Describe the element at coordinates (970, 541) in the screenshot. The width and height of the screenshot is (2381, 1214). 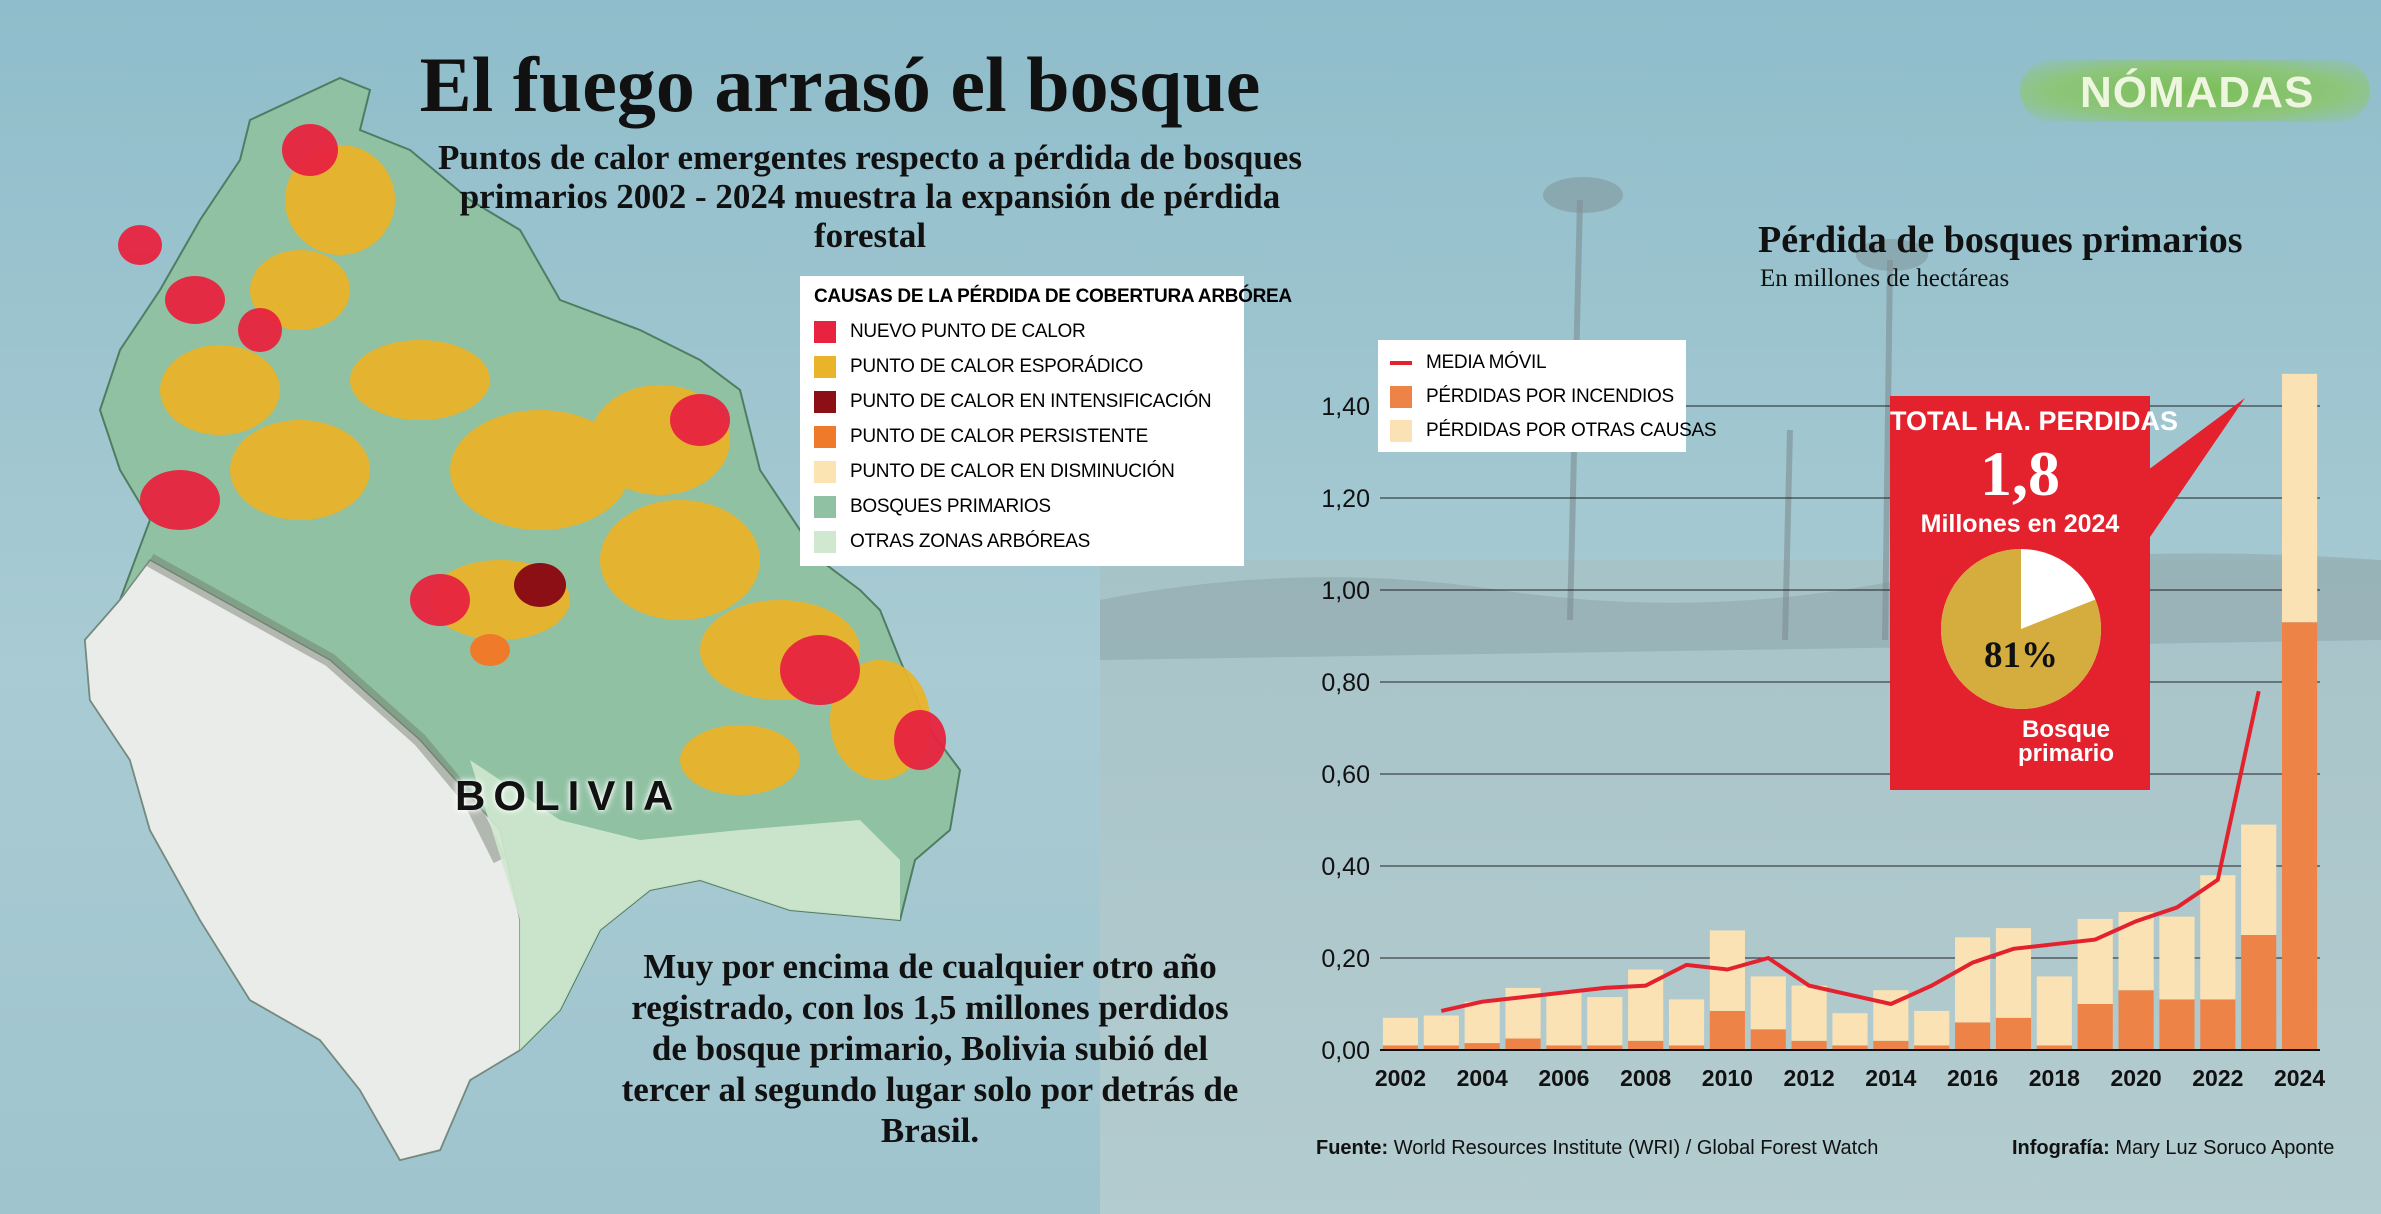
I see `legend-label: OTRAS ZONAS ARBÓREAS` at that location.